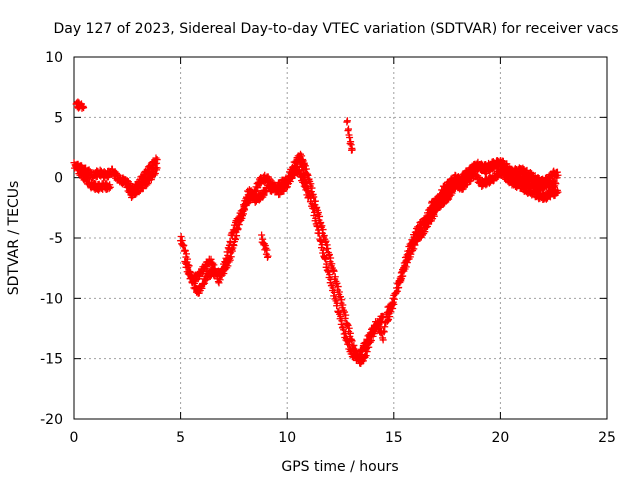  I want to click on y-tick-label: 0, so click(58, 179).